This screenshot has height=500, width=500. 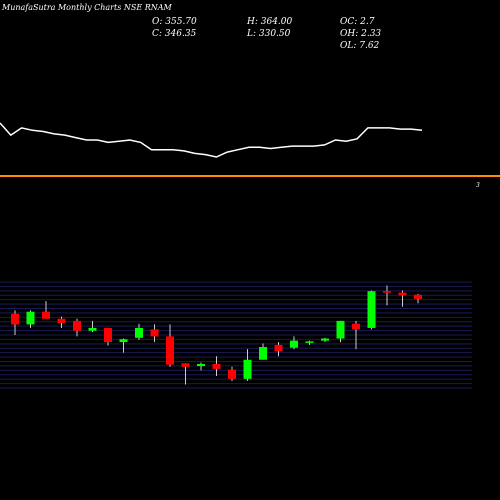 What do you see at coordinates (360, 46) in the screenshot?
I see `ol-value: OL: 7.62` at bounding box center [360, 46].